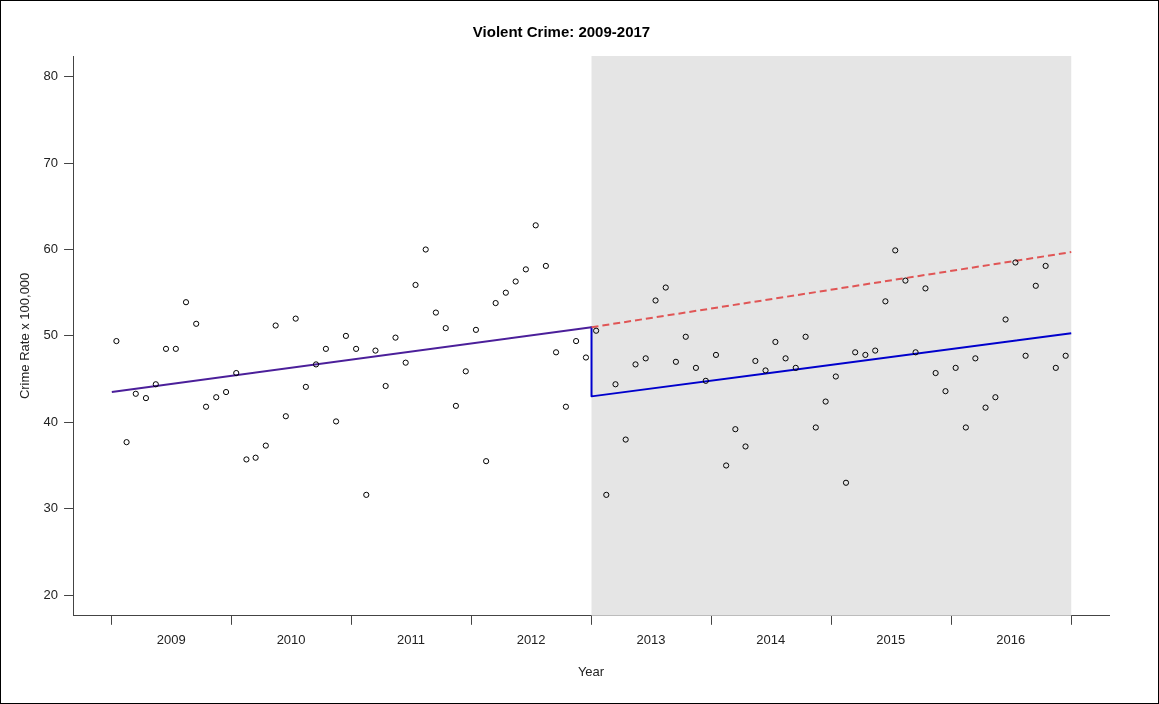  I want to click on x-tick-label: 2012, so click(531, 640).